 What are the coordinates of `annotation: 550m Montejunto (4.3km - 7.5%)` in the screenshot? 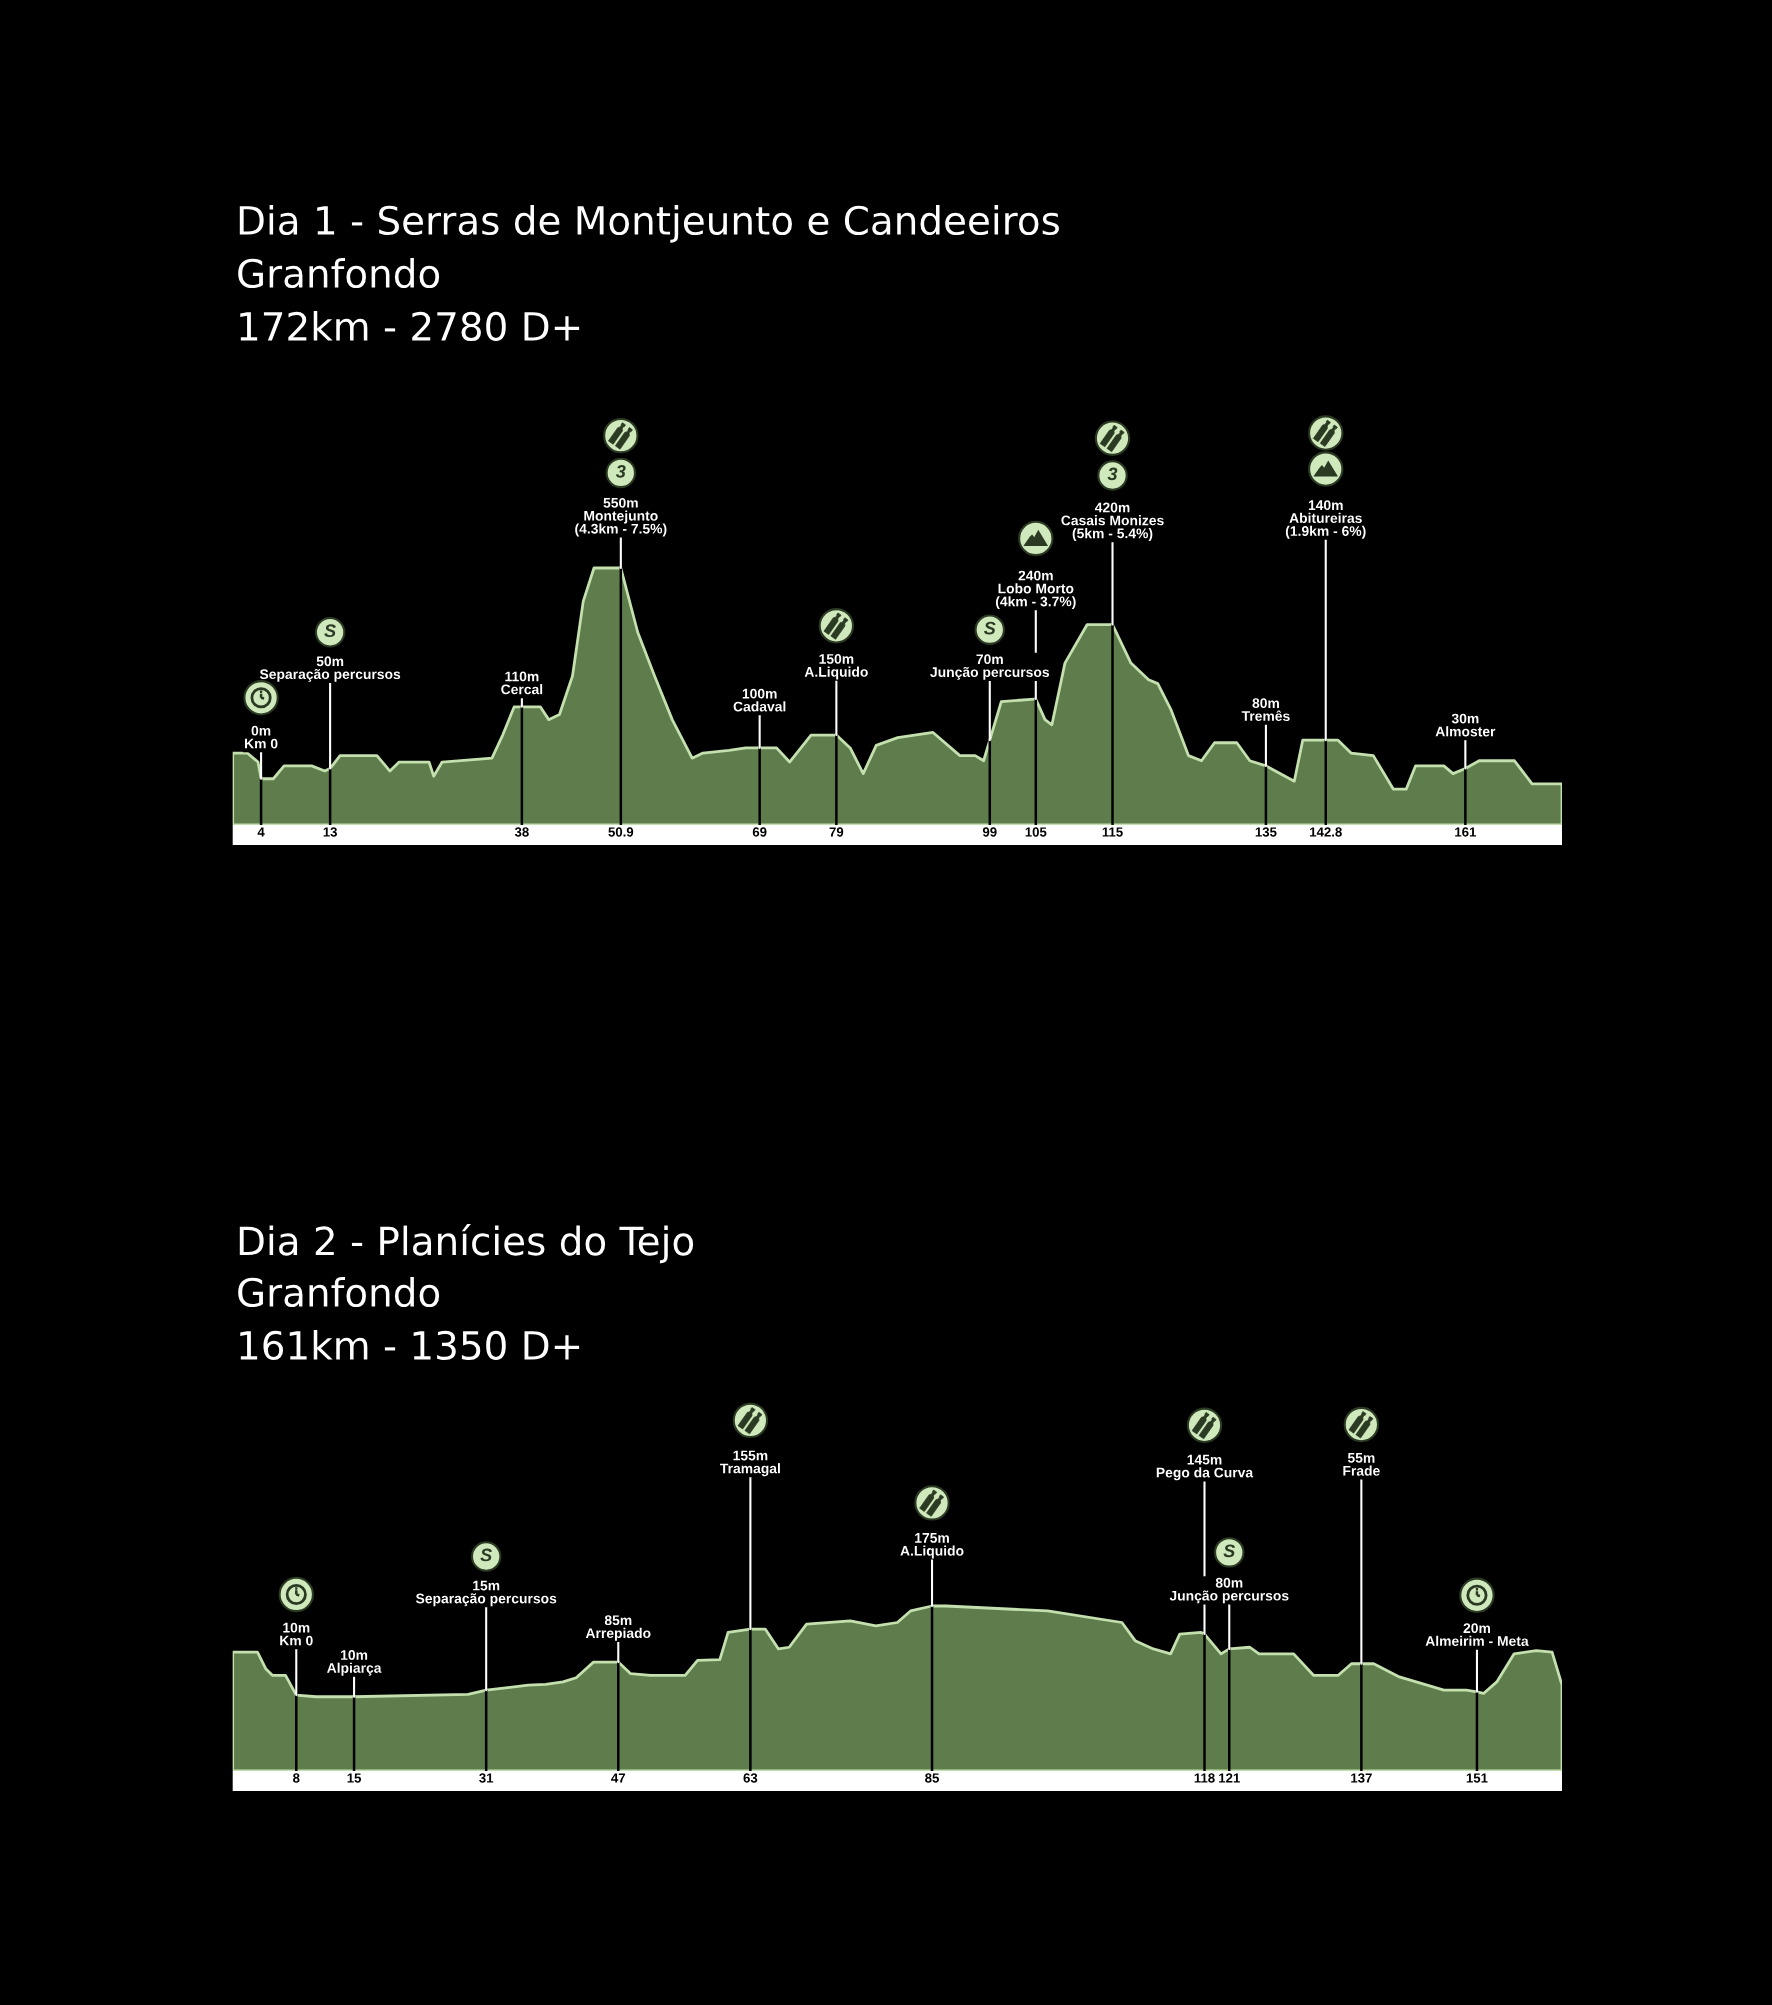 It's located at (621, 517).